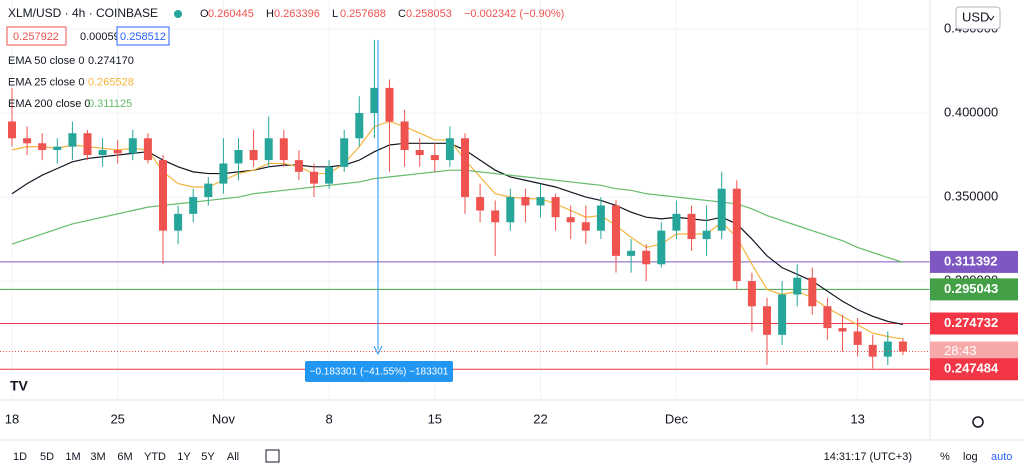 The width and height of the screenshot is (1024, 471). I want to click on range-button: 1D, so click(20, 457).